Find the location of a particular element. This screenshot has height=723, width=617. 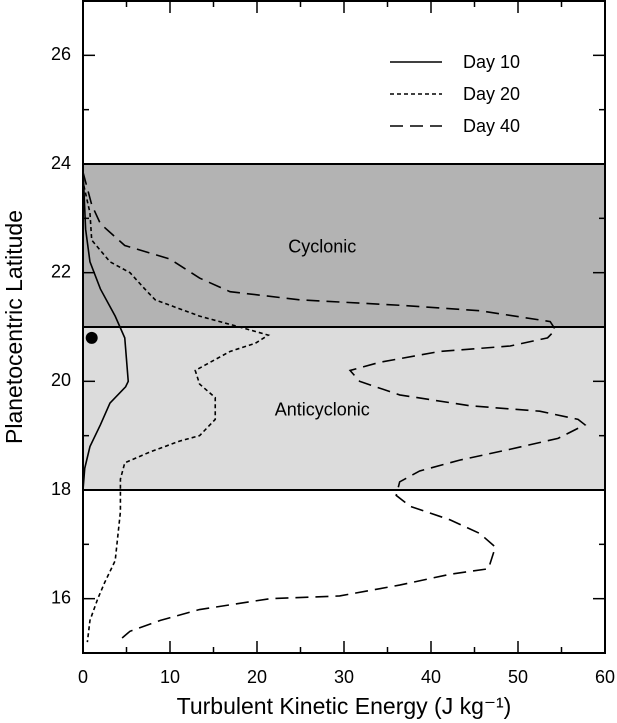

y-tick-label: 18 is located at coordinates (61, 489).